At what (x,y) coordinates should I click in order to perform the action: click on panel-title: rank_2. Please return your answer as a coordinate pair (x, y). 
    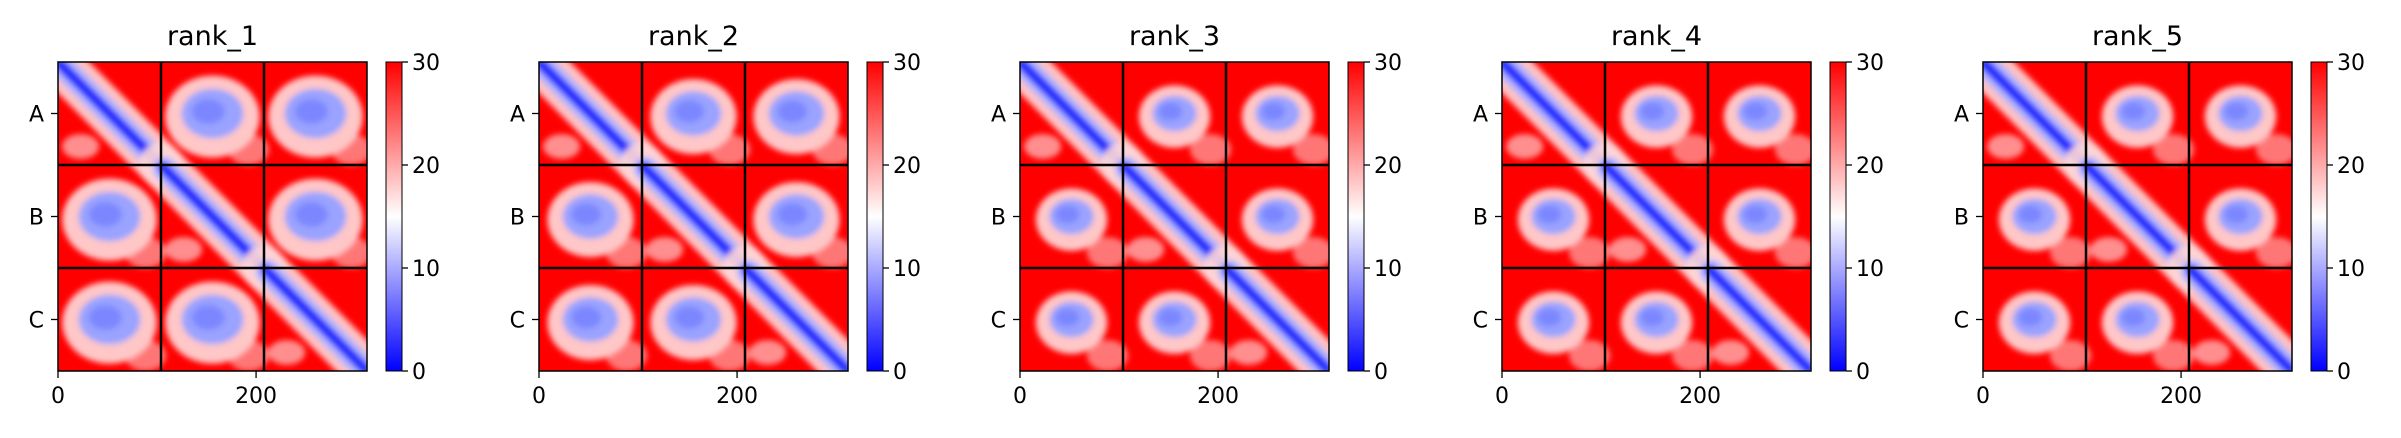
    Looking at the image, I should click on (693, 36).